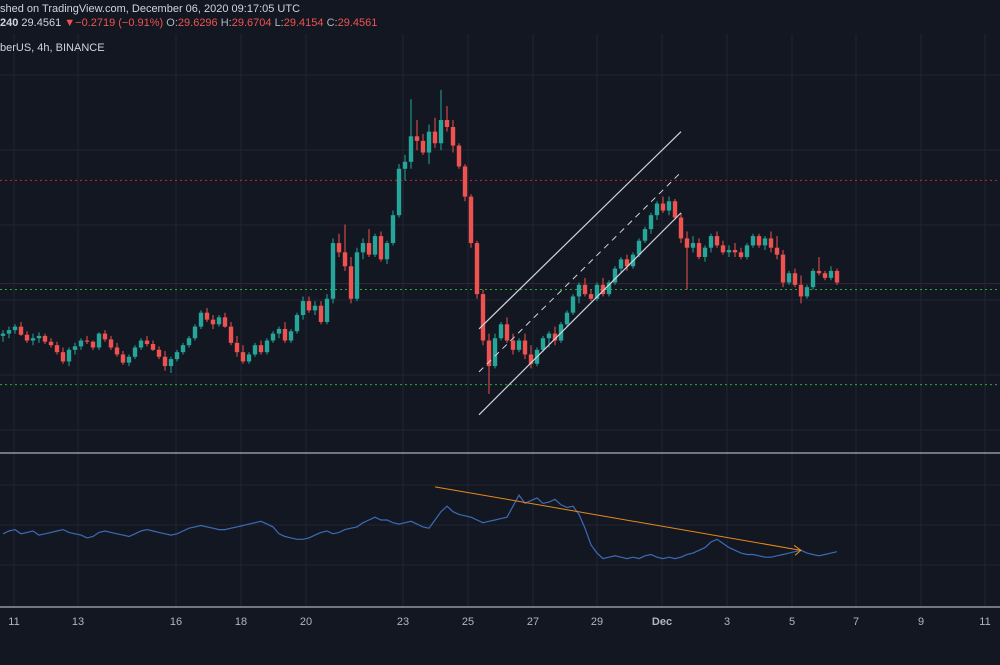 This screenshot has height=665, width=1000. What do you see at coordinates (176, 622) in the screenshot?
I see `x-tick-label: 16` at bounding box center [176, 622].